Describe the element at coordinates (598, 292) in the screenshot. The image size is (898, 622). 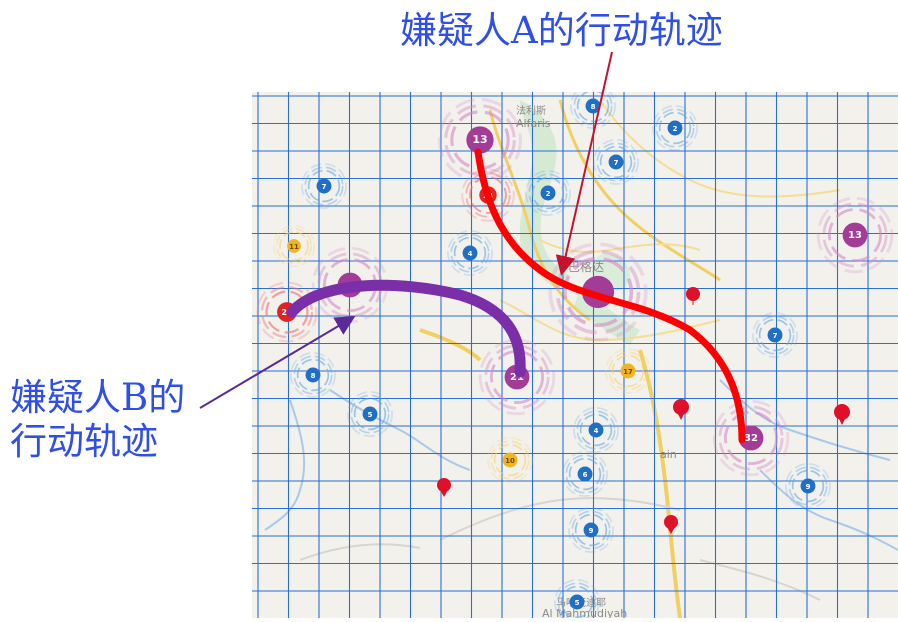
I see `cluster-marker-purple` at that location.